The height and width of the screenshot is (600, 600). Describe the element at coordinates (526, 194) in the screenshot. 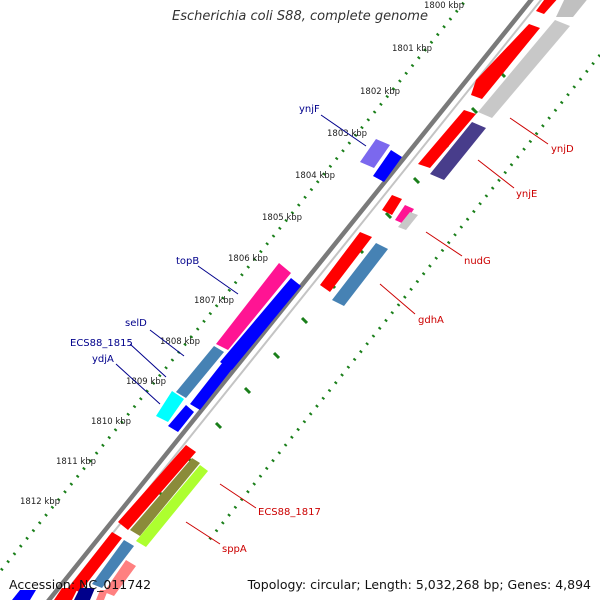

I see `gene-label-ynjE: ynjE` at that location.